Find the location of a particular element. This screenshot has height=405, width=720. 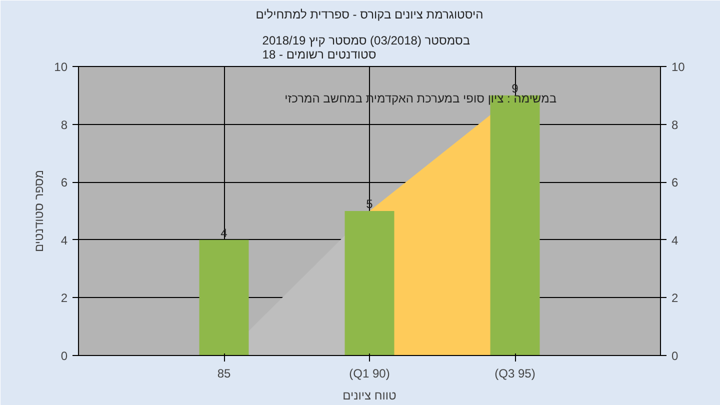

x-tick-label: 85 is located at coordinates (224, 373).